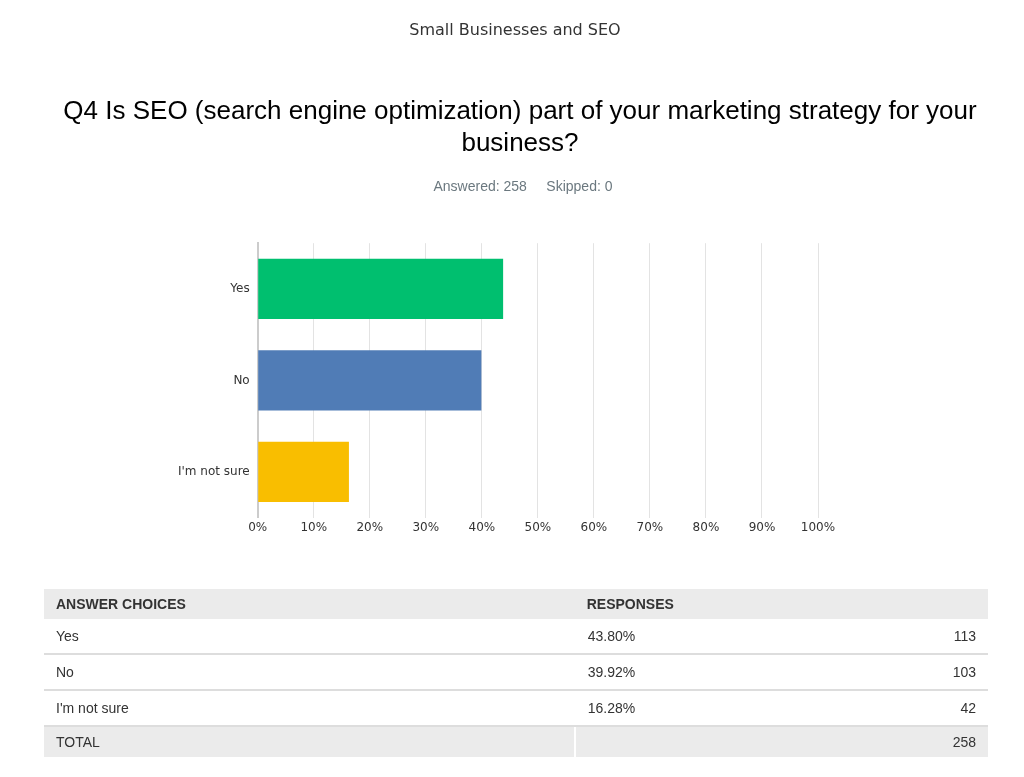 The height and width of the screenshot is (777, 1024). Describe the element at coordinates (706, 526) in the screenshot. I see `x-tick-label: 80%` at that location.